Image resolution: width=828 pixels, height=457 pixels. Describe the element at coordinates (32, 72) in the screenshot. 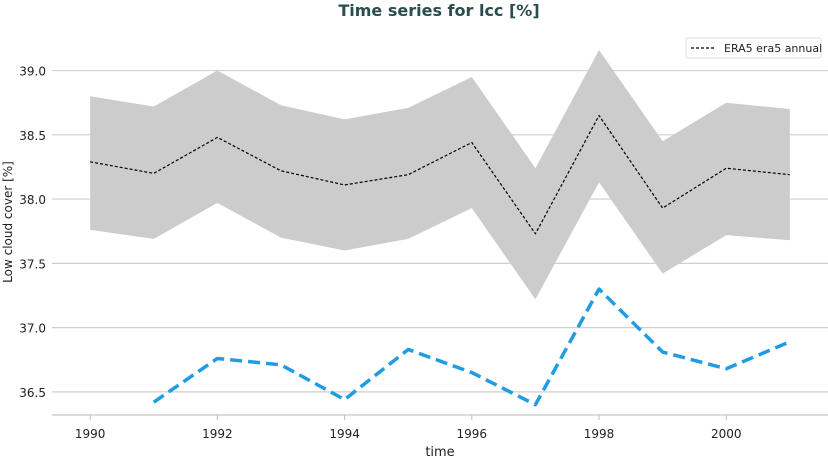

I see `y-tick-label: 39.0` at that location.